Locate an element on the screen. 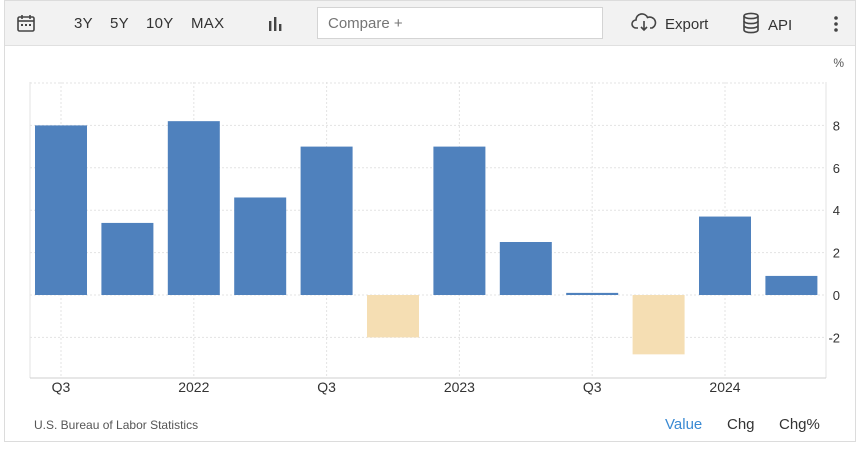 The image size is (860, 449). chg-percent-tab: Chg% is located at coordinates (799, 424).